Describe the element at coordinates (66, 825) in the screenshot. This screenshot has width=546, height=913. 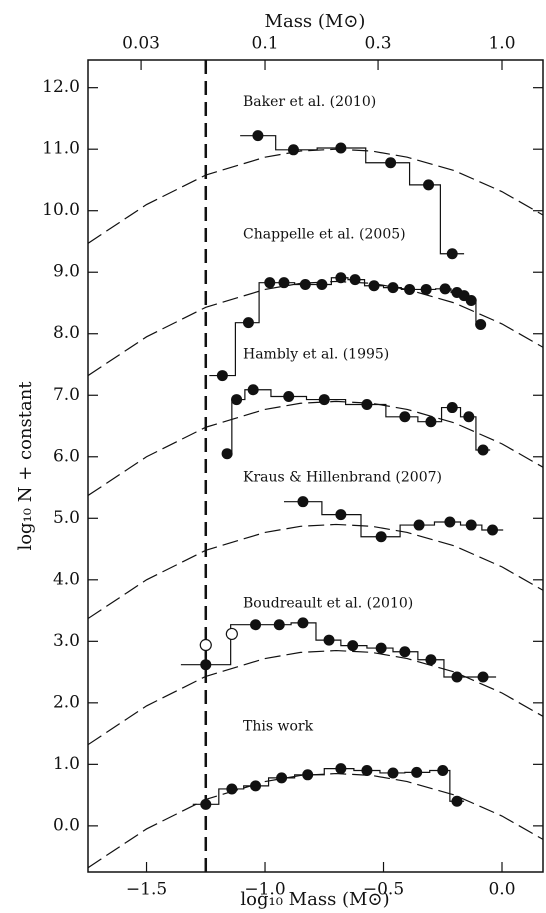
I see `y-tick-label: 0.0` at that location.